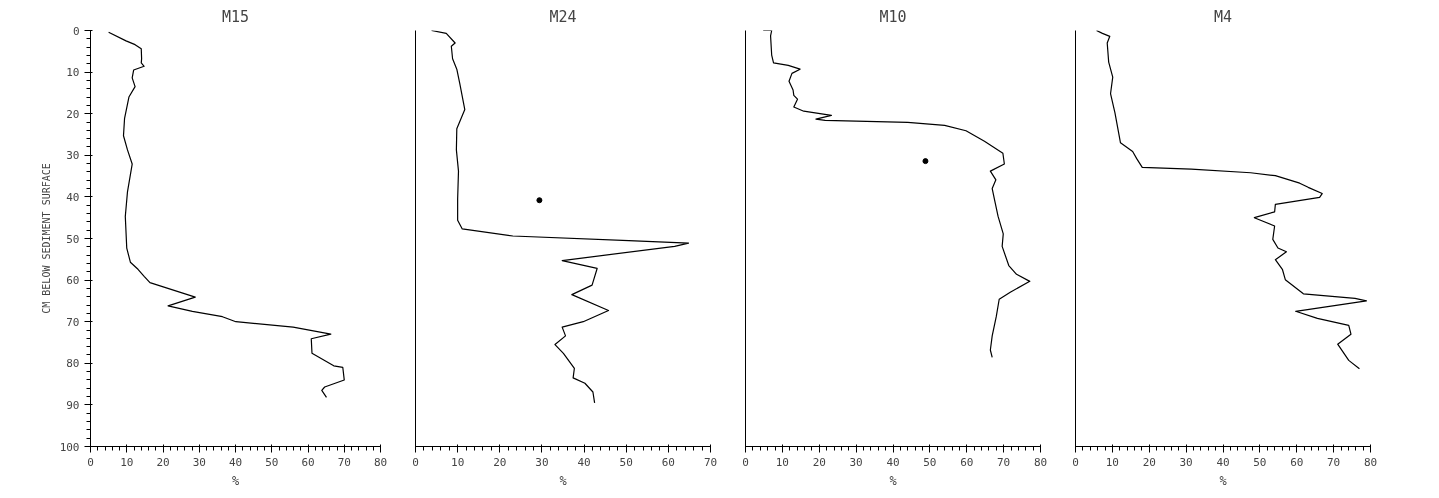 Image resolution: width=1439 pixels, height=498 pixels. Describe the element at coordinates (563, 16) in the screenshot. I see `chart-title: M24` at that location.